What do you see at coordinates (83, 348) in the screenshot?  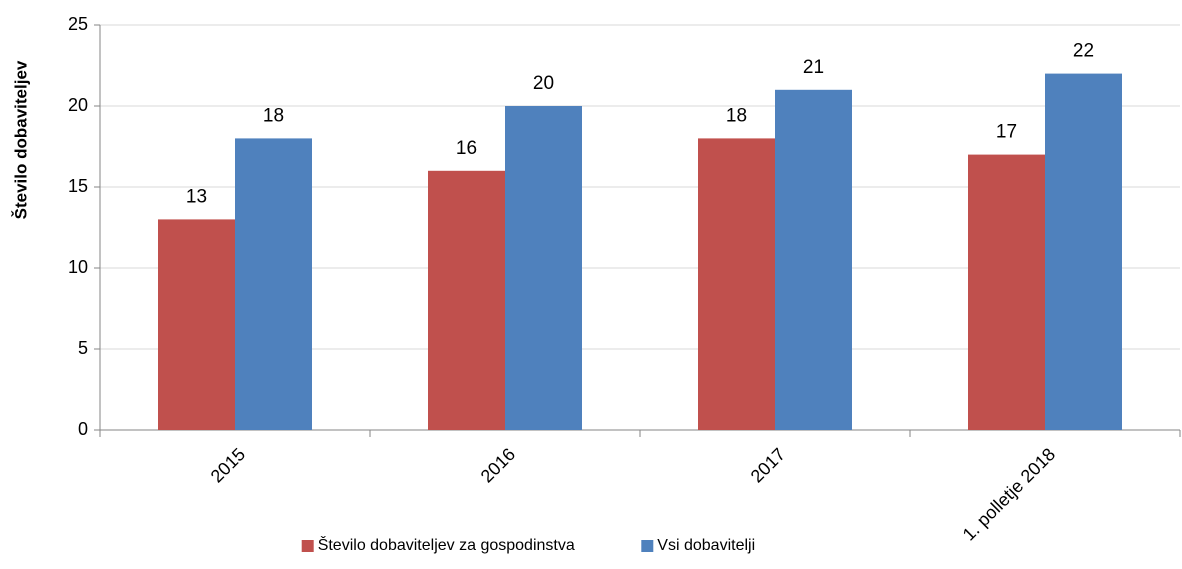 I see `y-tick-label: 5` at bounding box center [83, 348].